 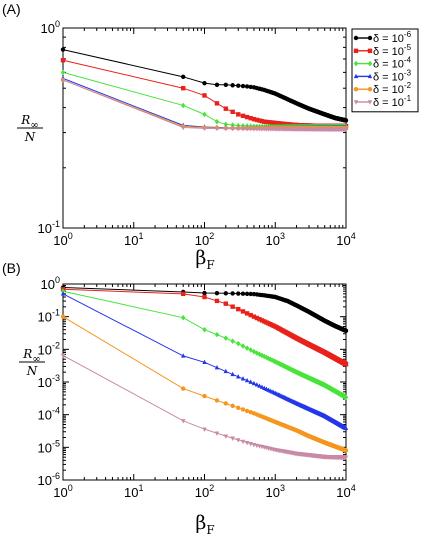 What do you see at coordinates (133, 491) in the screenshot?
I see `x-tick-label: 10¹` at bounding box center [133, 491].